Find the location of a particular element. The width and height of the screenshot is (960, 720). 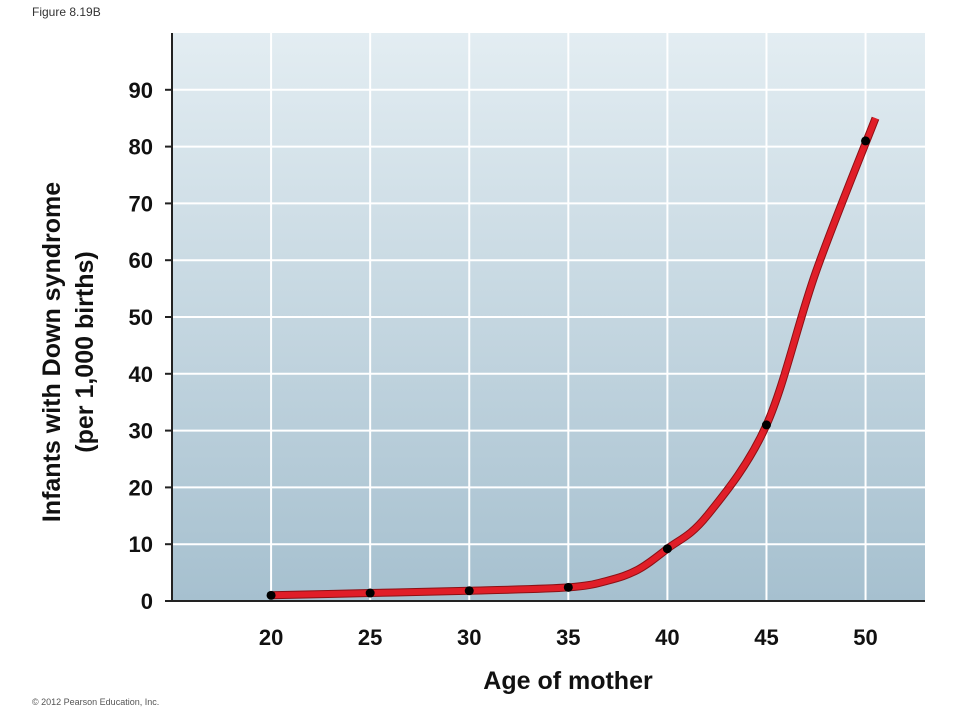

x-tick-label: 50 is located at coordinates (865, 637).